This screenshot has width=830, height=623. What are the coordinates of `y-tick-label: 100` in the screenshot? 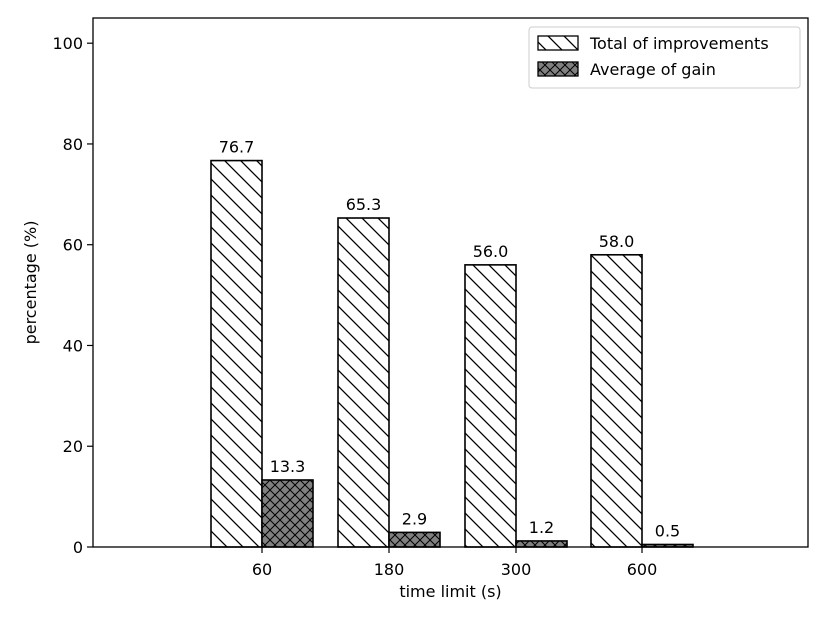 It's located at (67, 43).